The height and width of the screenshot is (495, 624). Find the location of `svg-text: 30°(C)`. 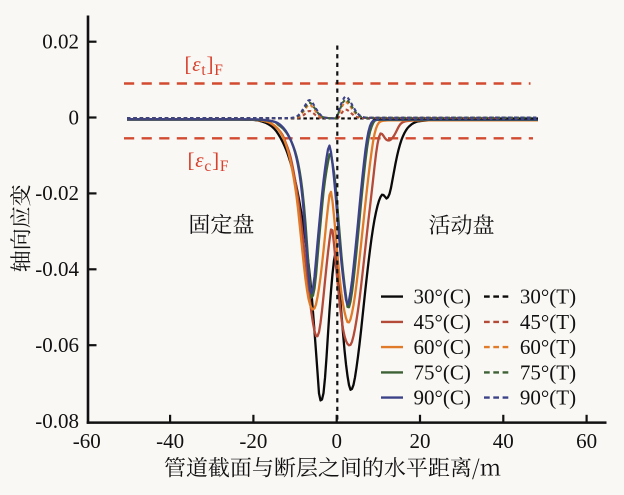

svg-text: 30°(C) is located at coordinates (442, 297).